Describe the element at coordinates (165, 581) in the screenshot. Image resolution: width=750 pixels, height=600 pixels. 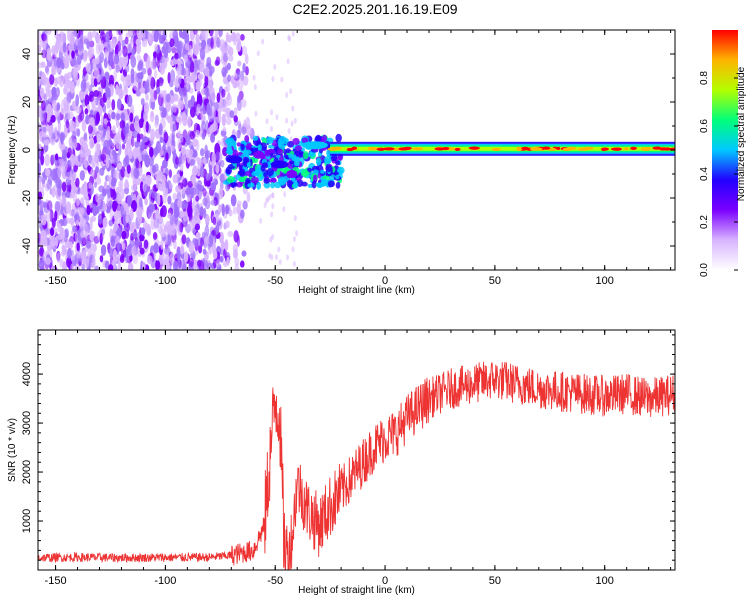
I see `x-tick-label: -100` at that location.